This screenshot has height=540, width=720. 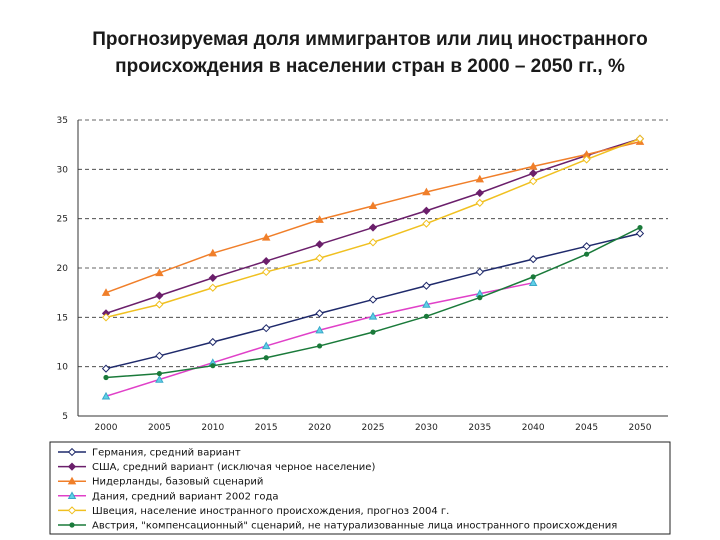 I want to click on y-tick-labels: 5 10 15 20 25 30 35, so click(x=63, y=269).